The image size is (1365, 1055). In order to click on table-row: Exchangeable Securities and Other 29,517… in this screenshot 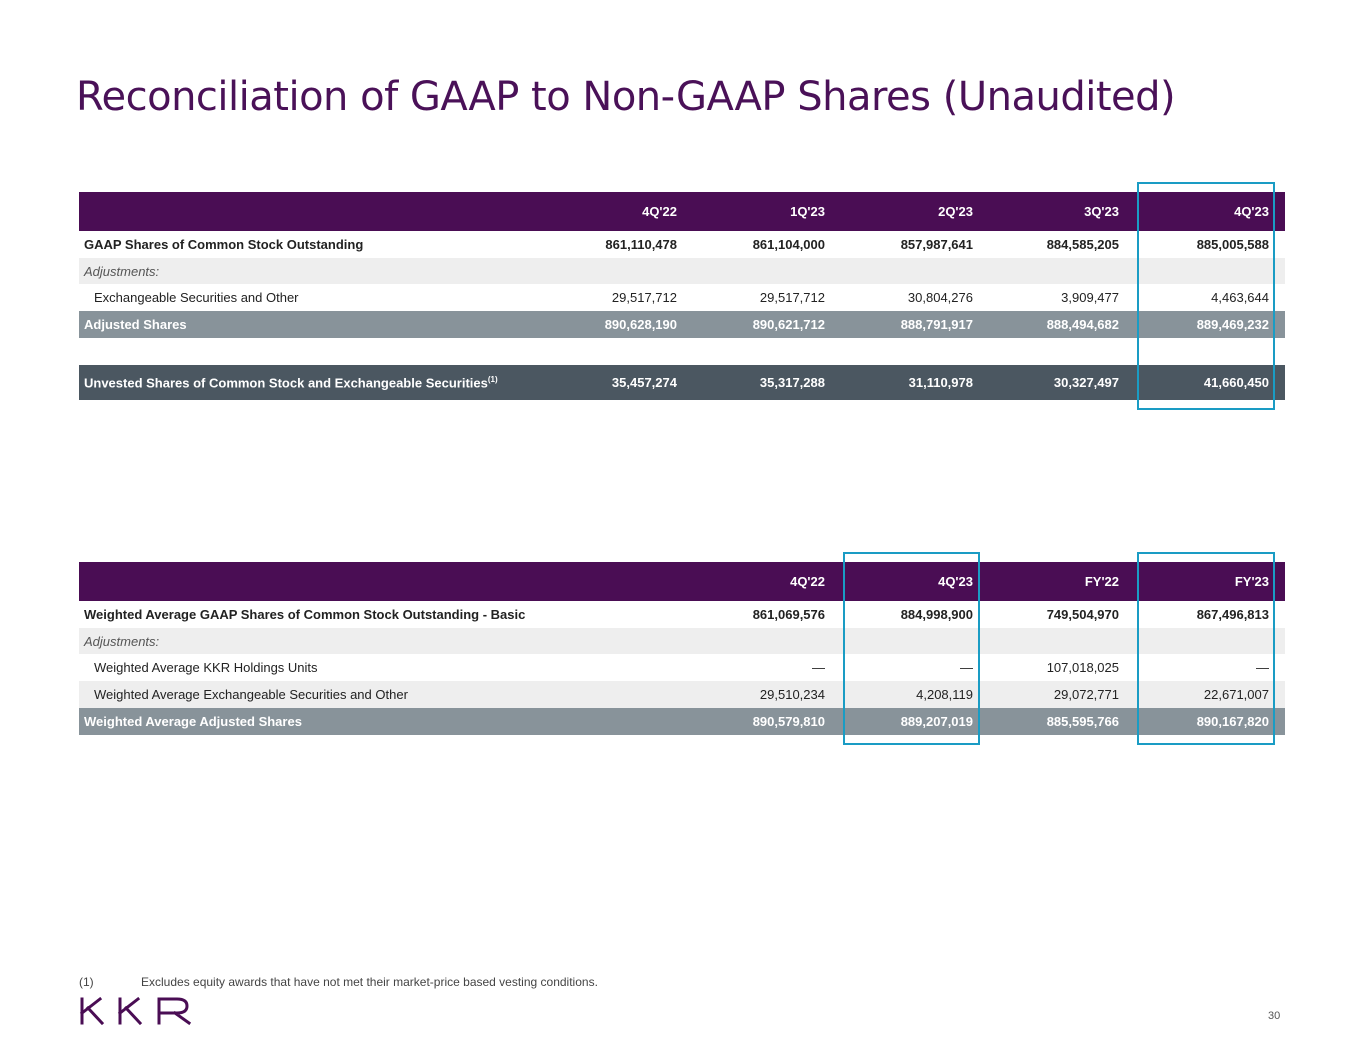, I will do `click(682, 297)`.